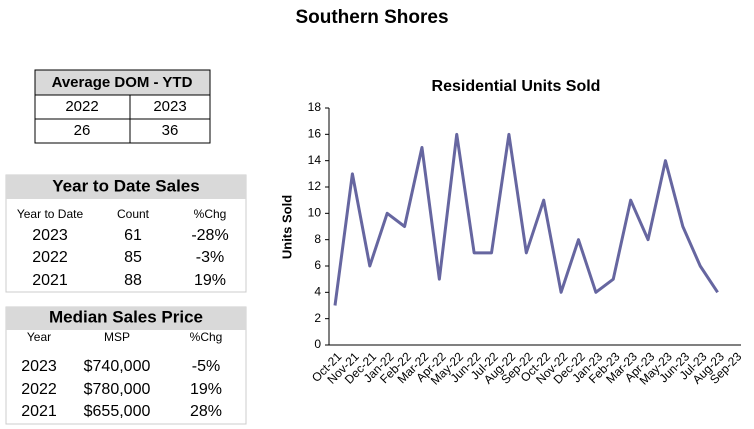 This screenshot has width=754, height=429. What do you see at coordinates (315, 107) in the screenshot?
I see `y-tick-label: 18` at bounding box center [315, 107].